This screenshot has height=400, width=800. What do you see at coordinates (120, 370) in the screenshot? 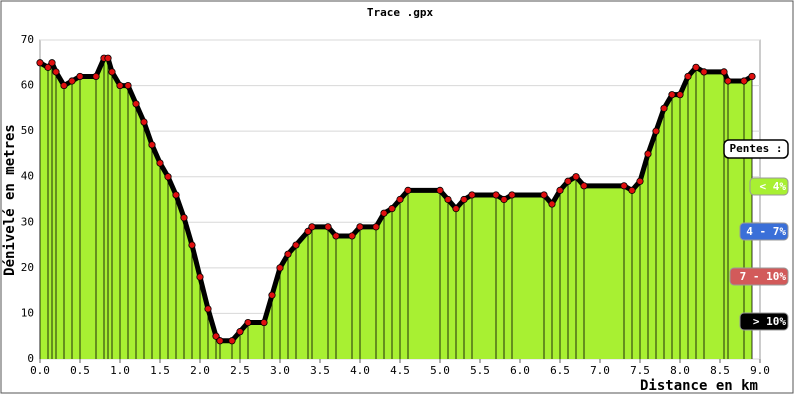
I see `x-tick-label: 1.0` at bounding box center [120, 370].